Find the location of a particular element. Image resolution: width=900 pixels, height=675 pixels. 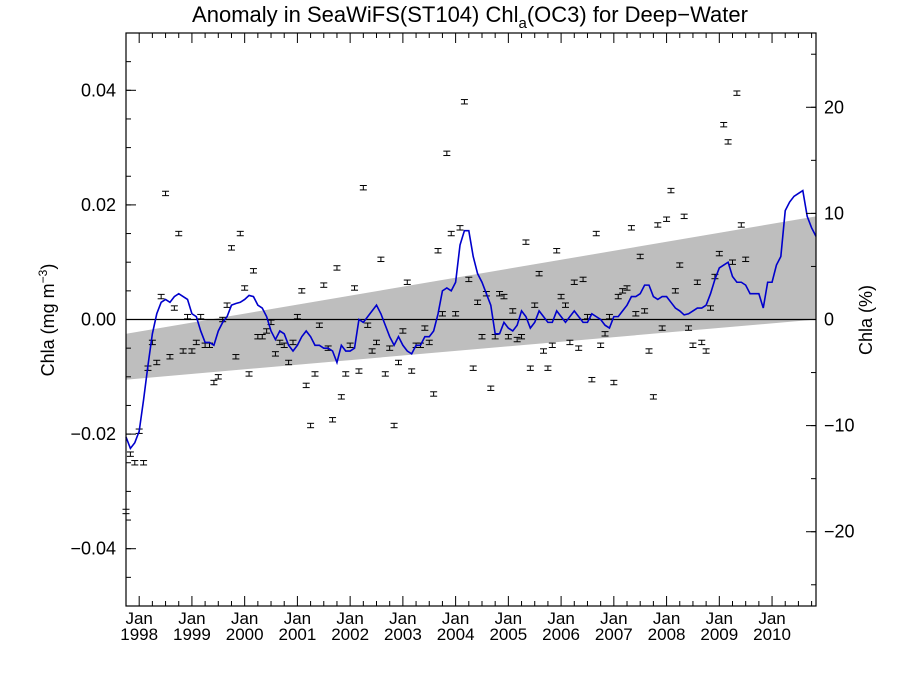

x-tick-label-year: 2005 is located at coordinates (508, 634).